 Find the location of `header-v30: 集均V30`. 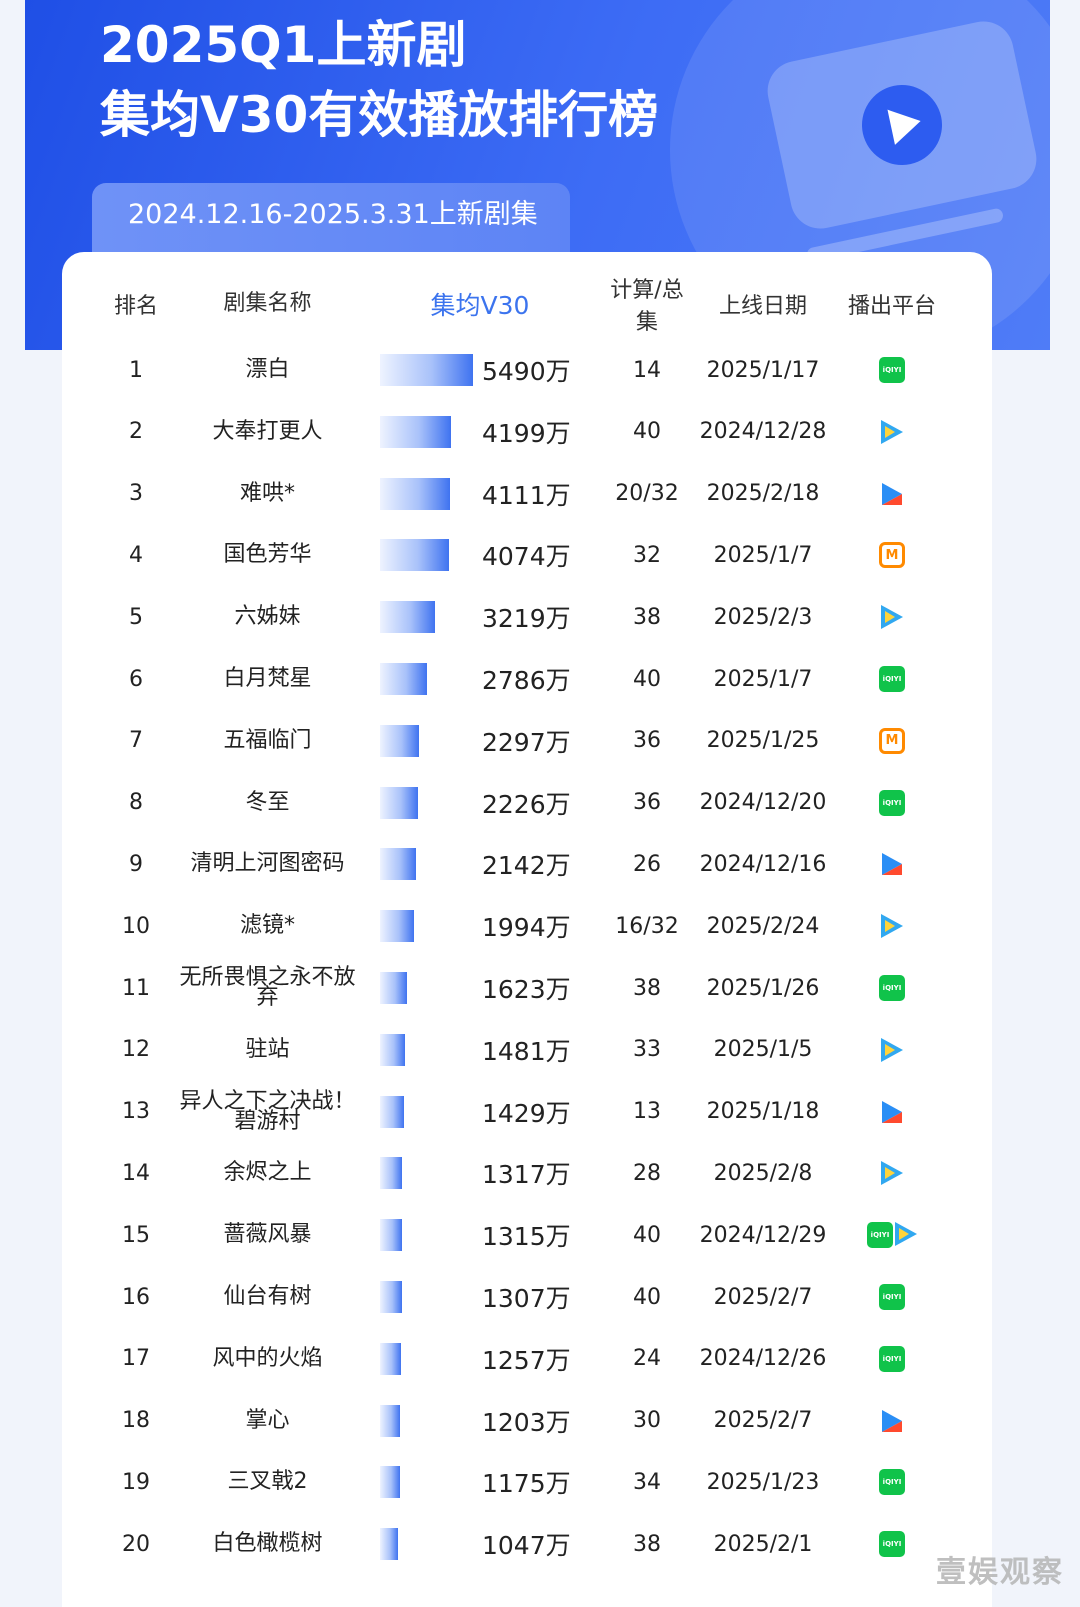

header-v30: 集均V30 is located at coordinates (480, 305).